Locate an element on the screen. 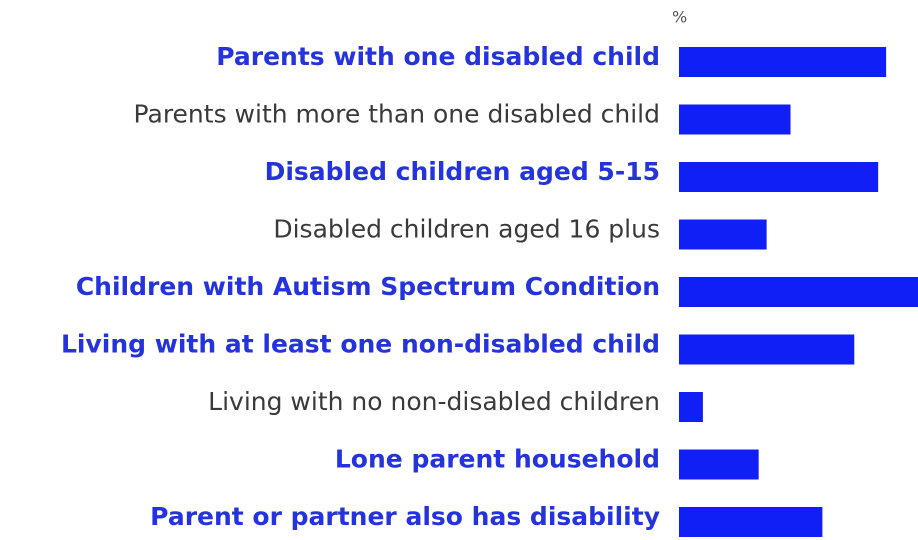  category-label: Disabled children aged 16 plus is located at coordinates (466, 229).